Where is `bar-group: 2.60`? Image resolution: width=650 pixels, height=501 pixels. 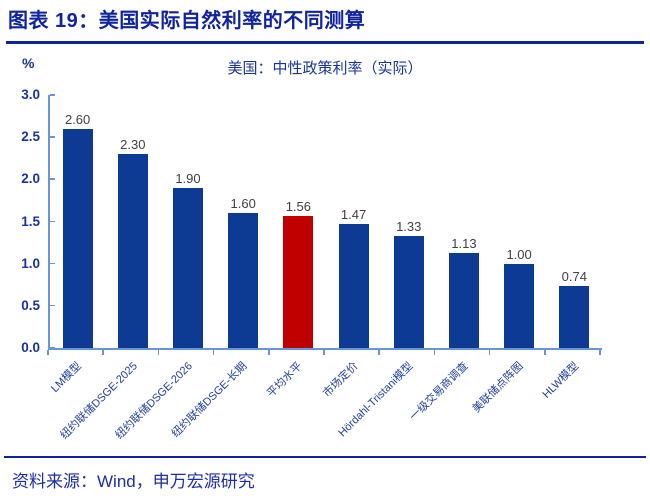
bar-group: 2.60 is located at coordinates (77, 221).